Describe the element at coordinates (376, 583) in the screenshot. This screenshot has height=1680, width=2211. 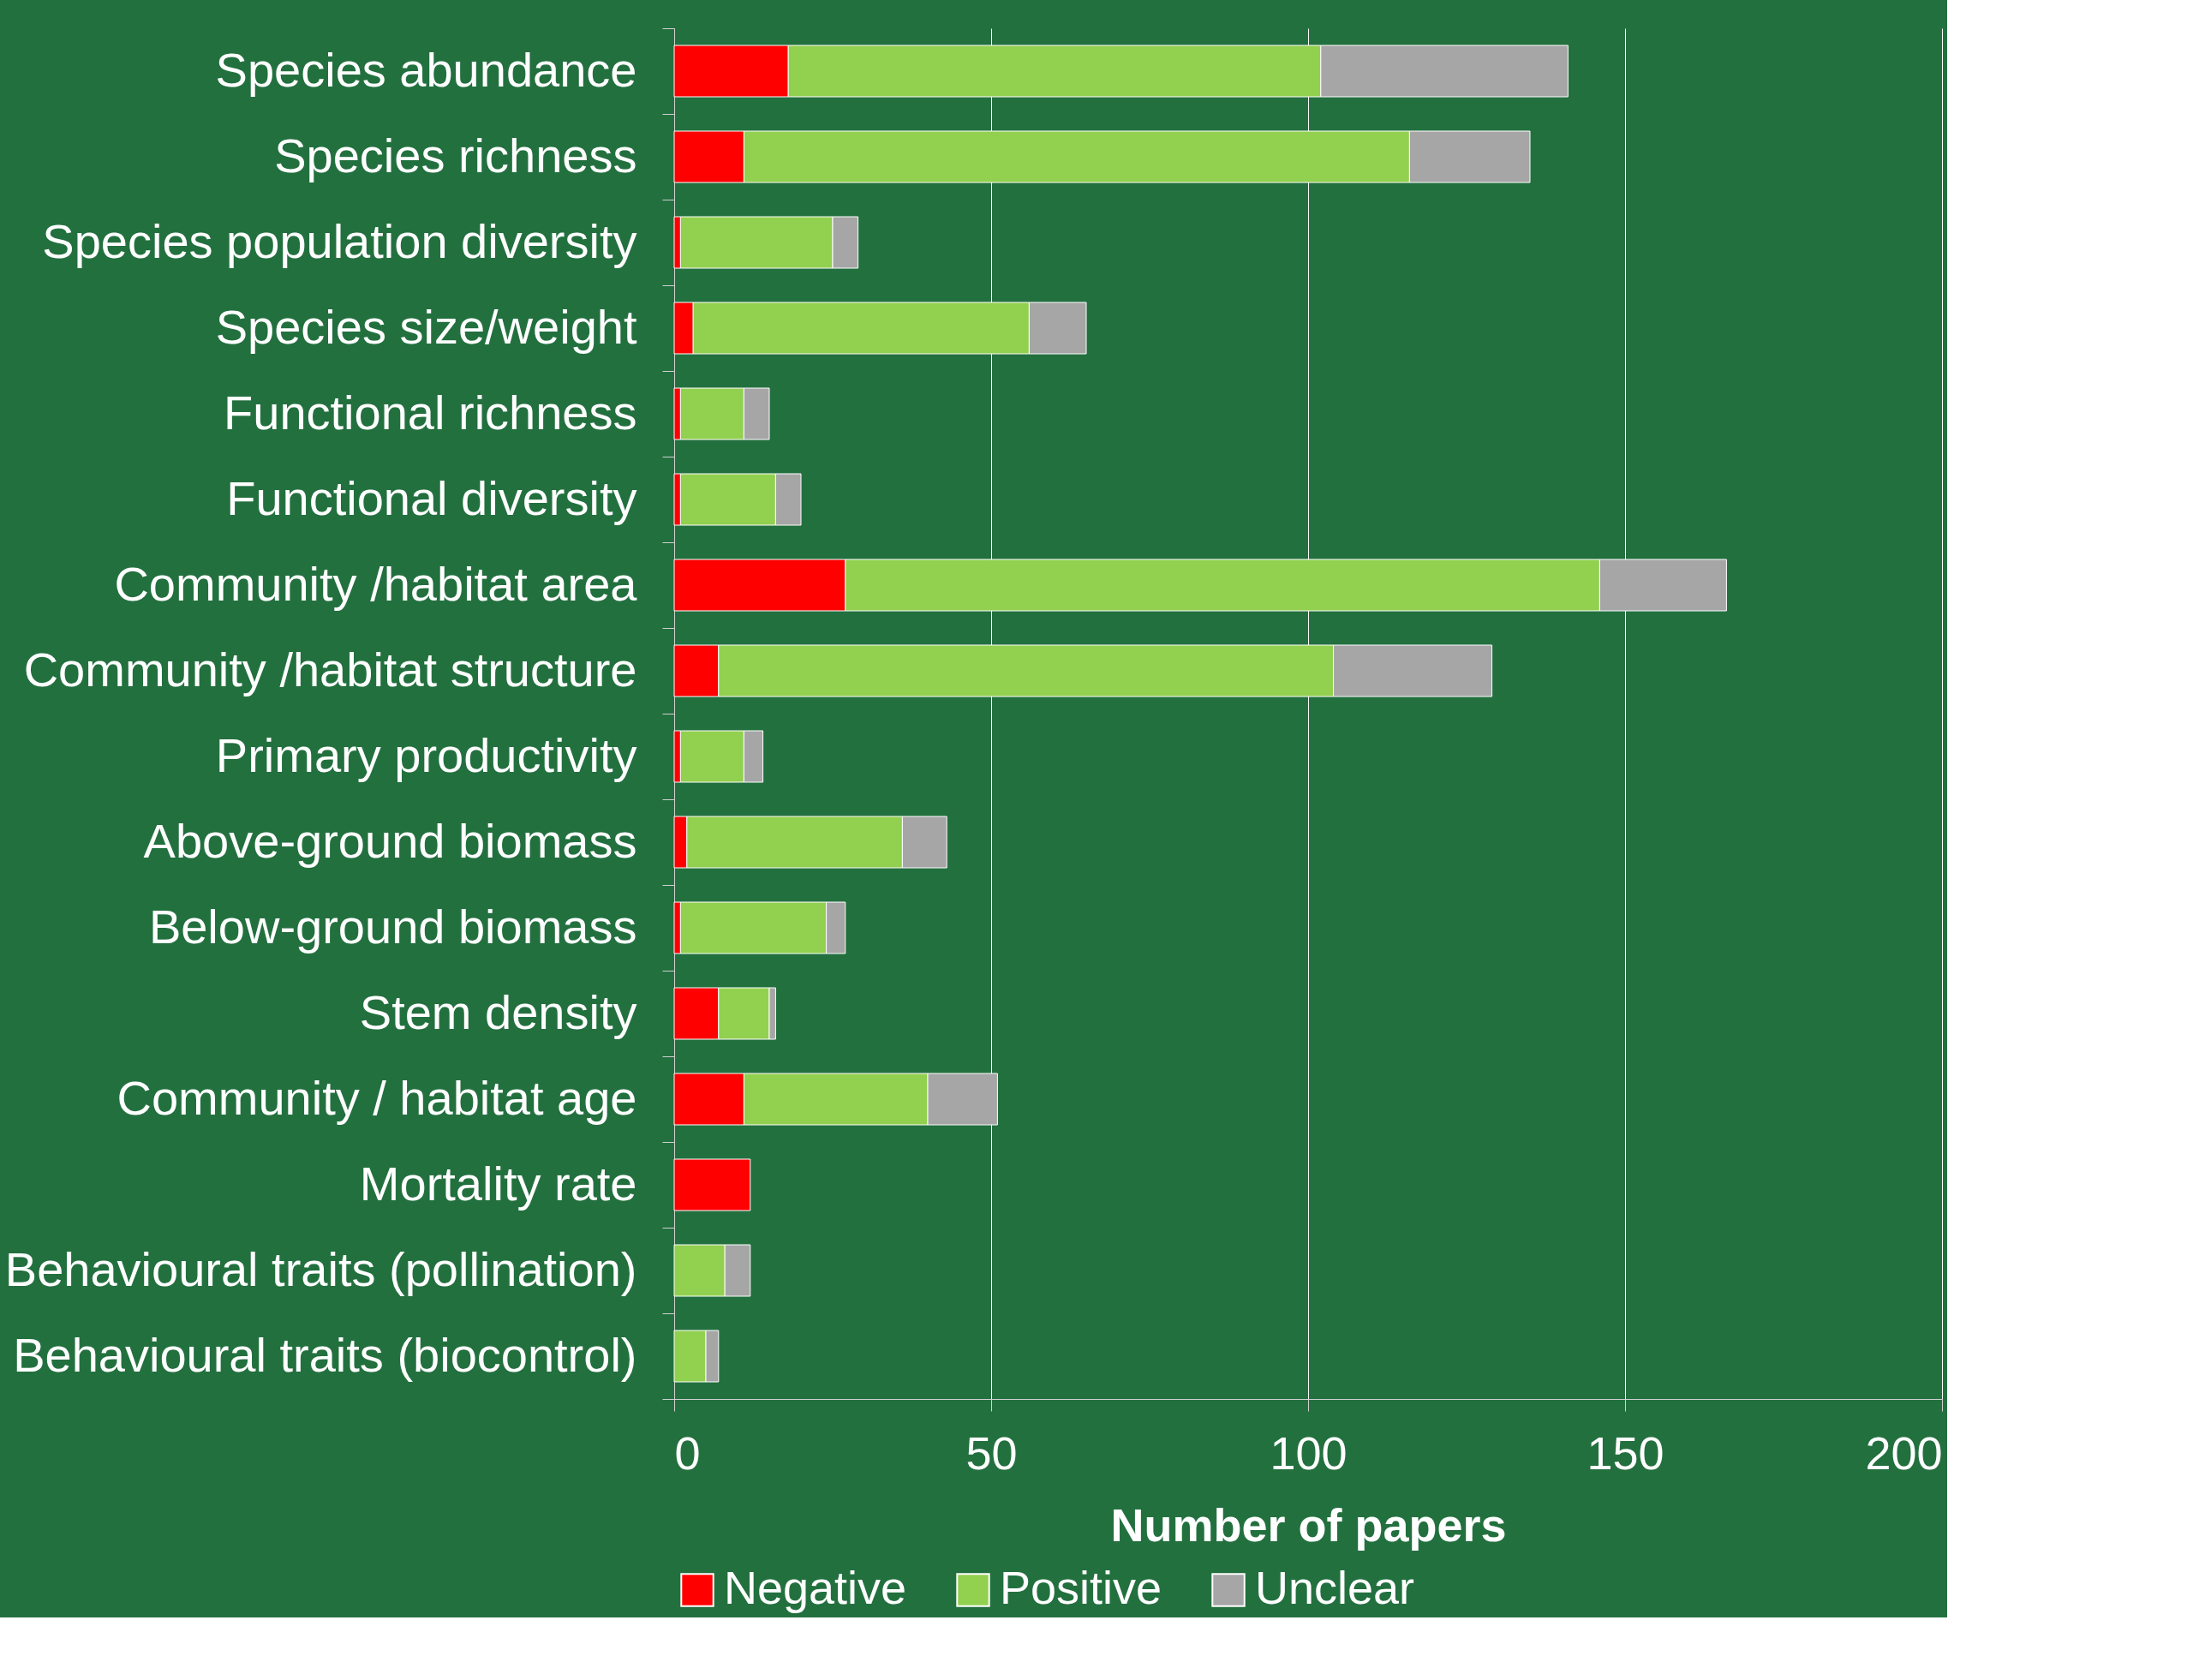
I see `y-tick-label: Community /habitat area` at that location.